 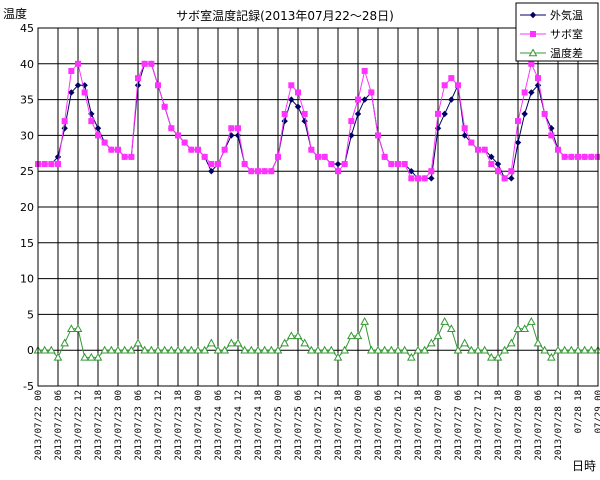 I want to click on x-tick-label: 2013/07/25 18, so click(x=339, y=425).